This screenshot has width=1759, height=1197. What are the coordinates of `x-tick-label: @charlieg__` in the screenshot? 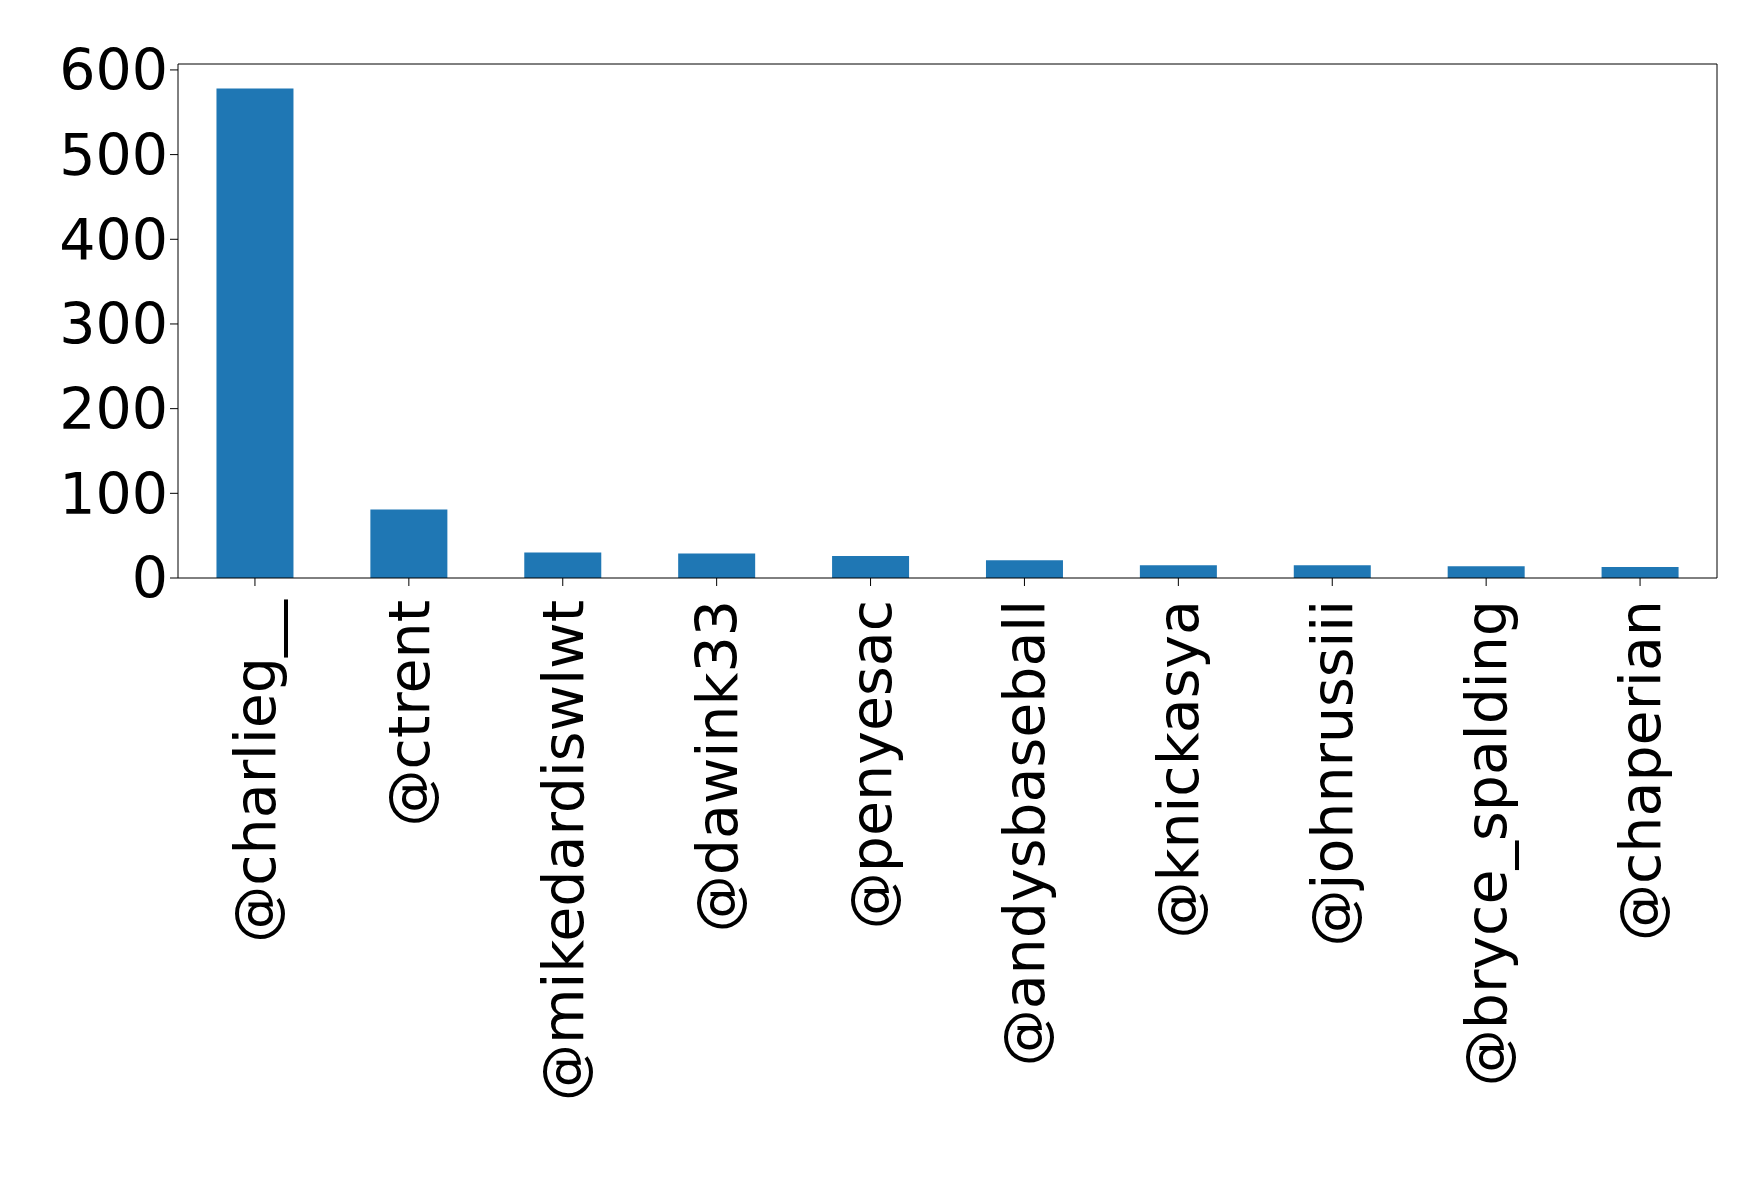 It's located at (254, 770).